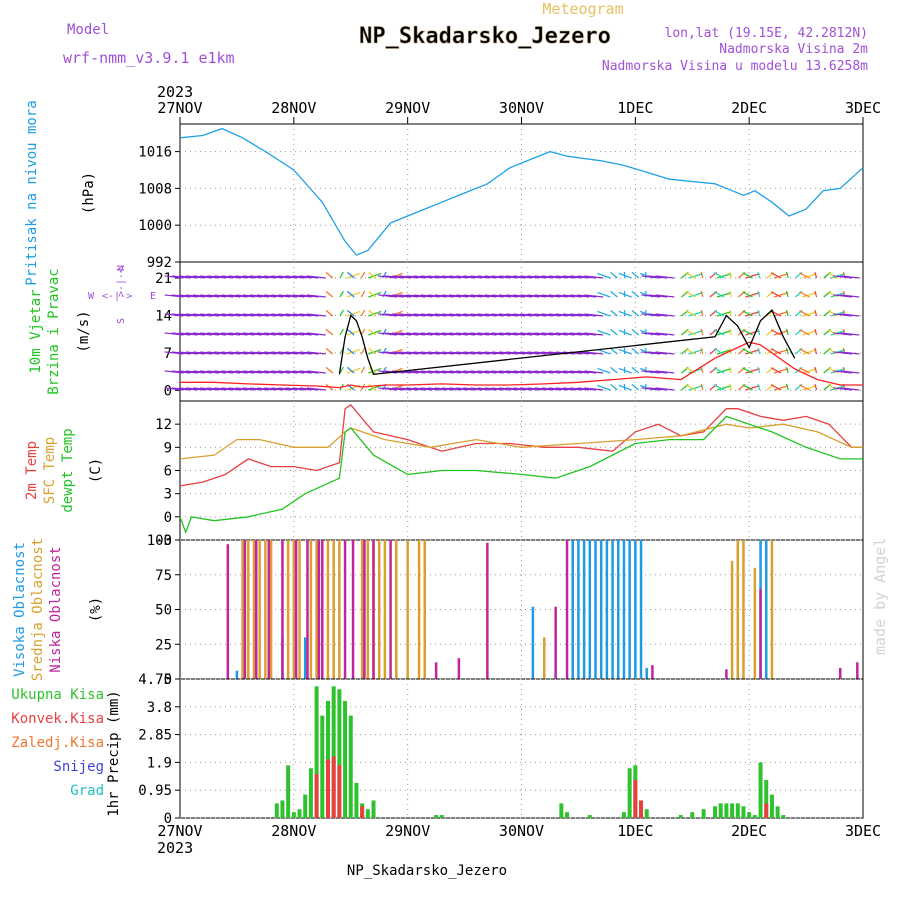 The height and width of the screenshot is (904, 900). What do you see at coordinates (54, 331) in the screenshot?
I see `ylabel-line: Brzina i Pravac` at bounding box center [54, 331].